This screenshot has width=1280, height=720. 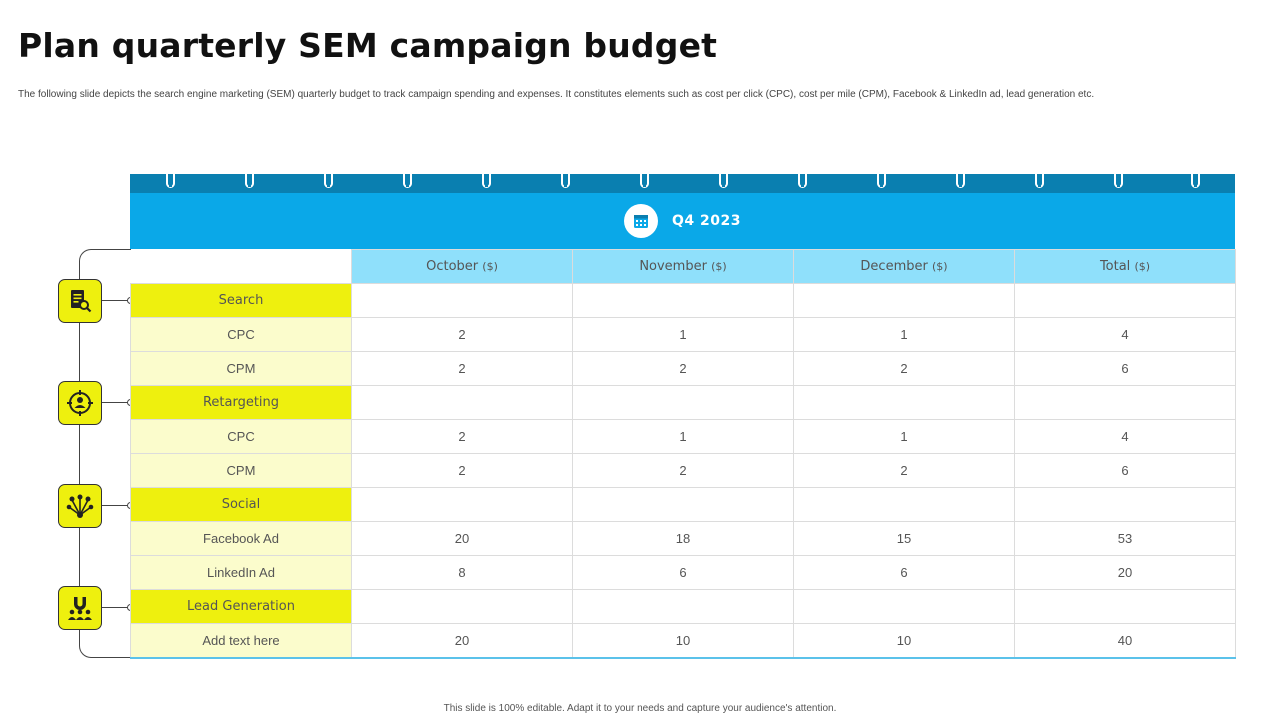 I want to click on column-header-october: October ($), so click(x=462, y=266).